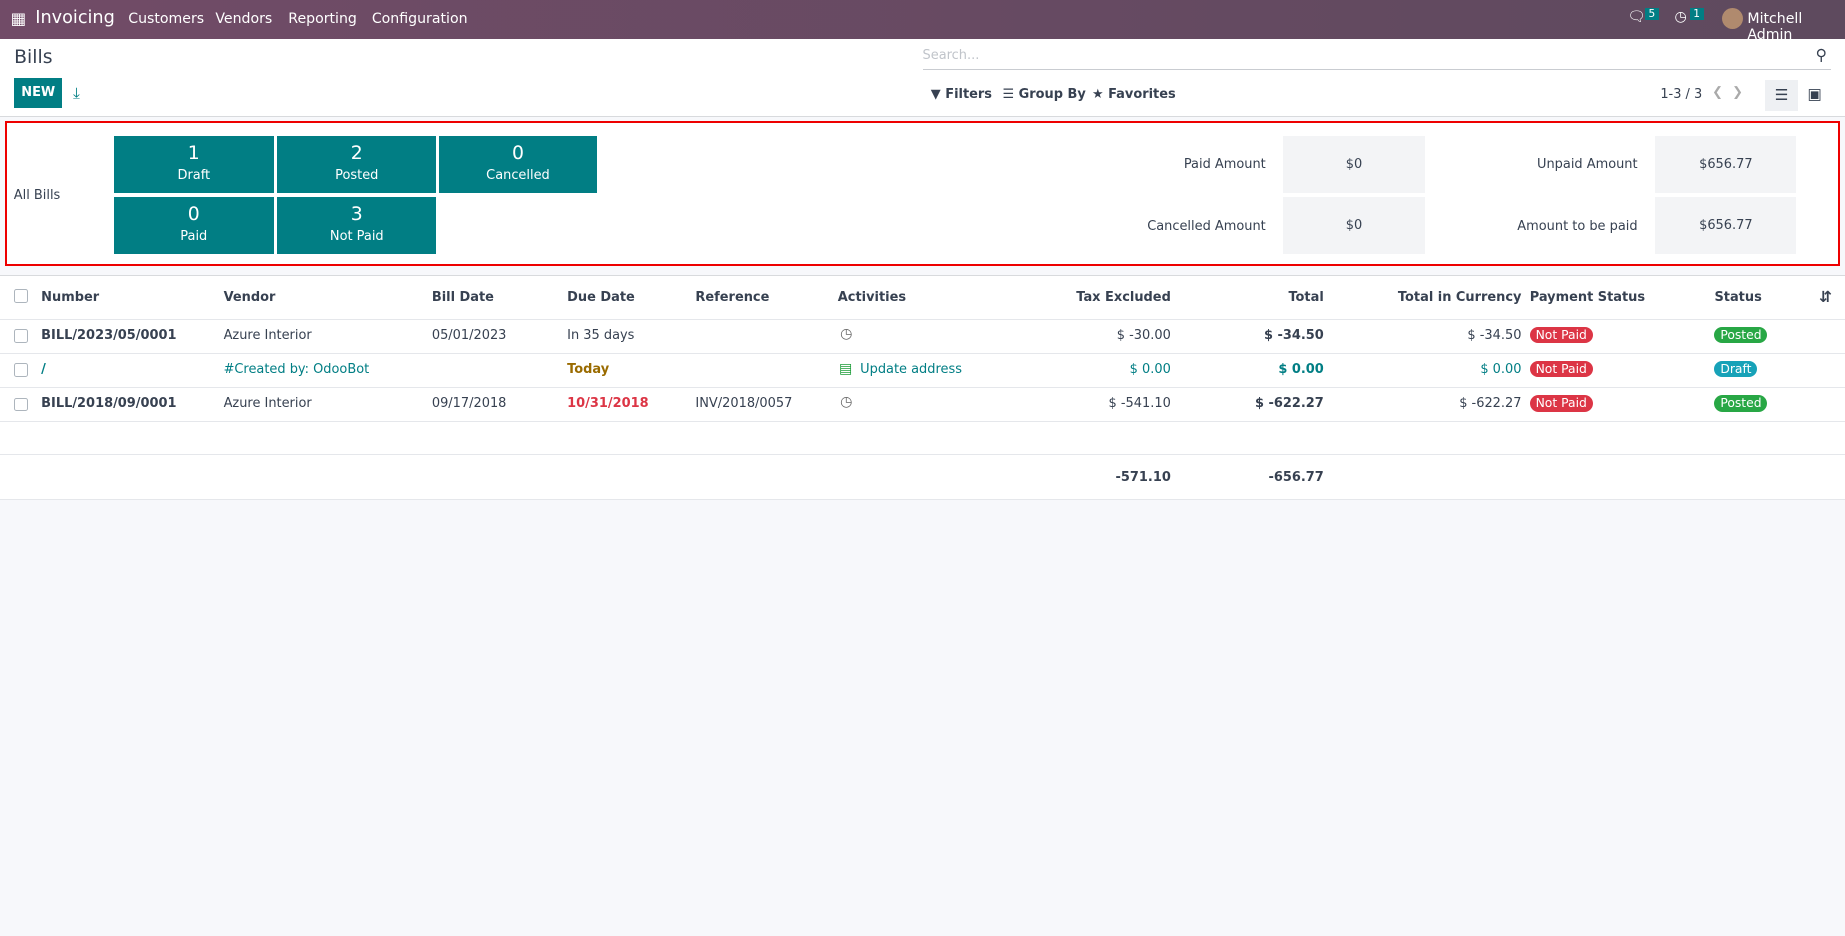 Image resolution: width=1845 pixels, height=936 pixels. What do you see at coordinates (517, 154) in the screenshot?
I see `tile-count: 0` at bounding box center [517, 154].